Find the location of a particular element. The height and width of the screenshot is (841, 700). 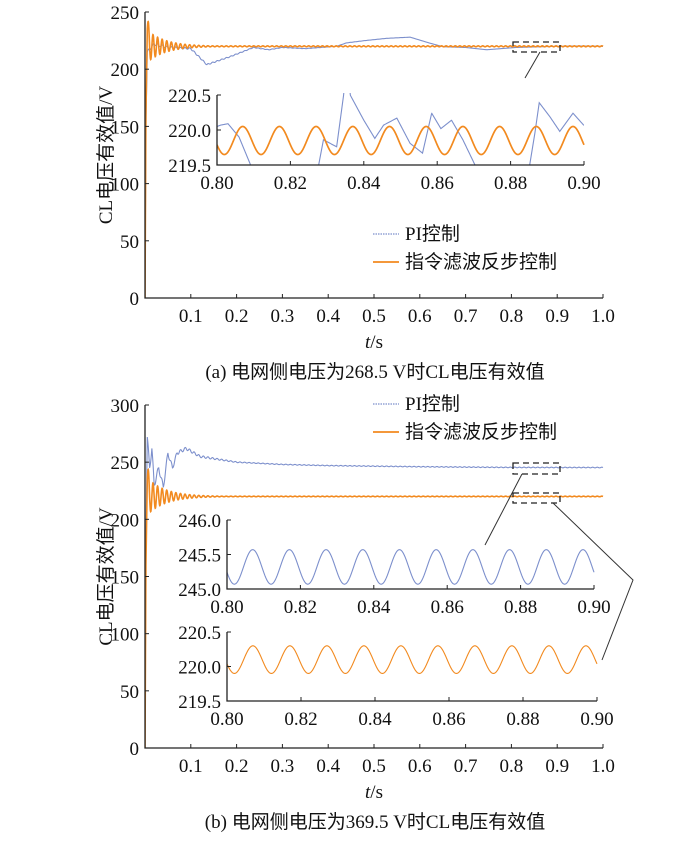

figure-caption: (a) 电网侧电压为268.5 V时CL电压有效值 is located at coordinates (374, 372).